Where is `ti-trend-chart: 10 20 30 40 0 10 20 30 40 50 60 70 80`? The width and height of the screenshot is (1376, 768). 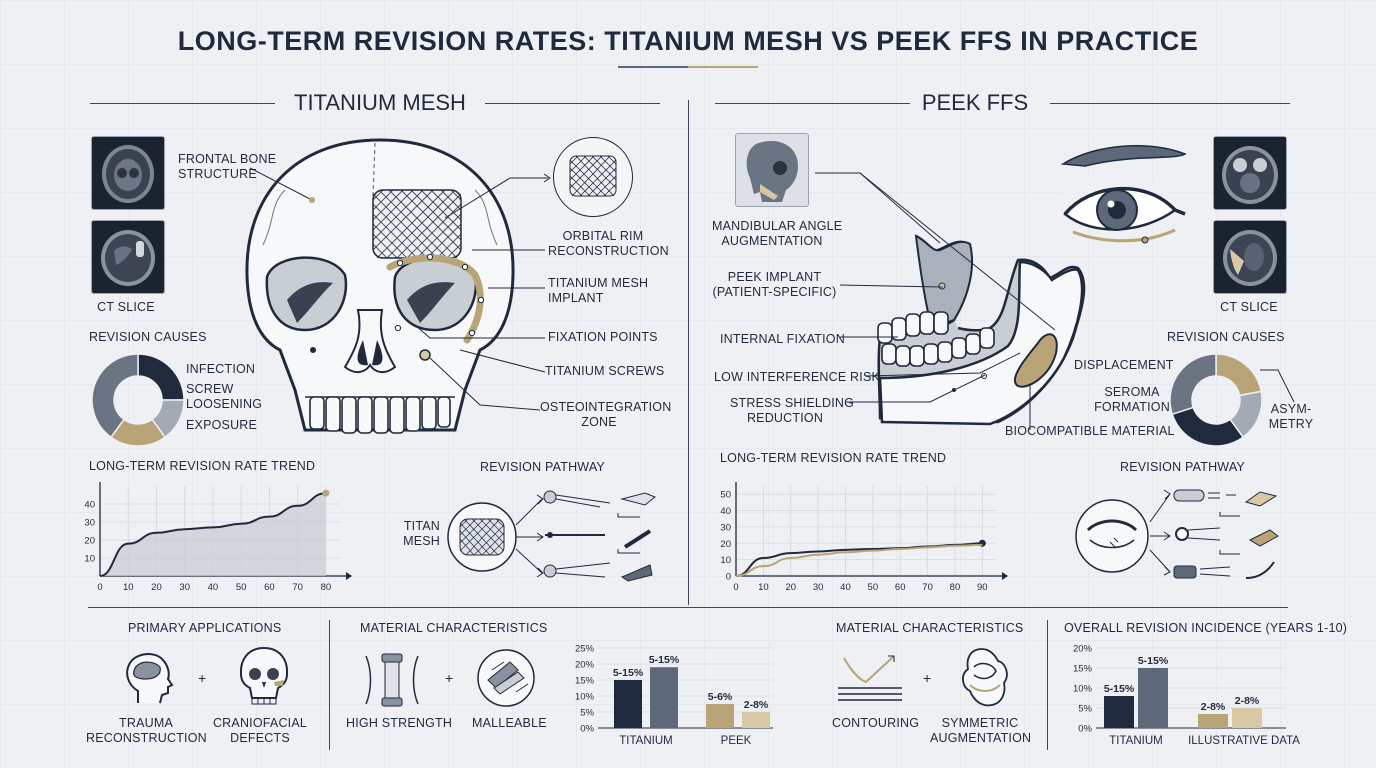
ti-trend-chart: 10 20 30 40 0 10 20 30 40 50 60 70 80 is located at coordinates (218, 537).